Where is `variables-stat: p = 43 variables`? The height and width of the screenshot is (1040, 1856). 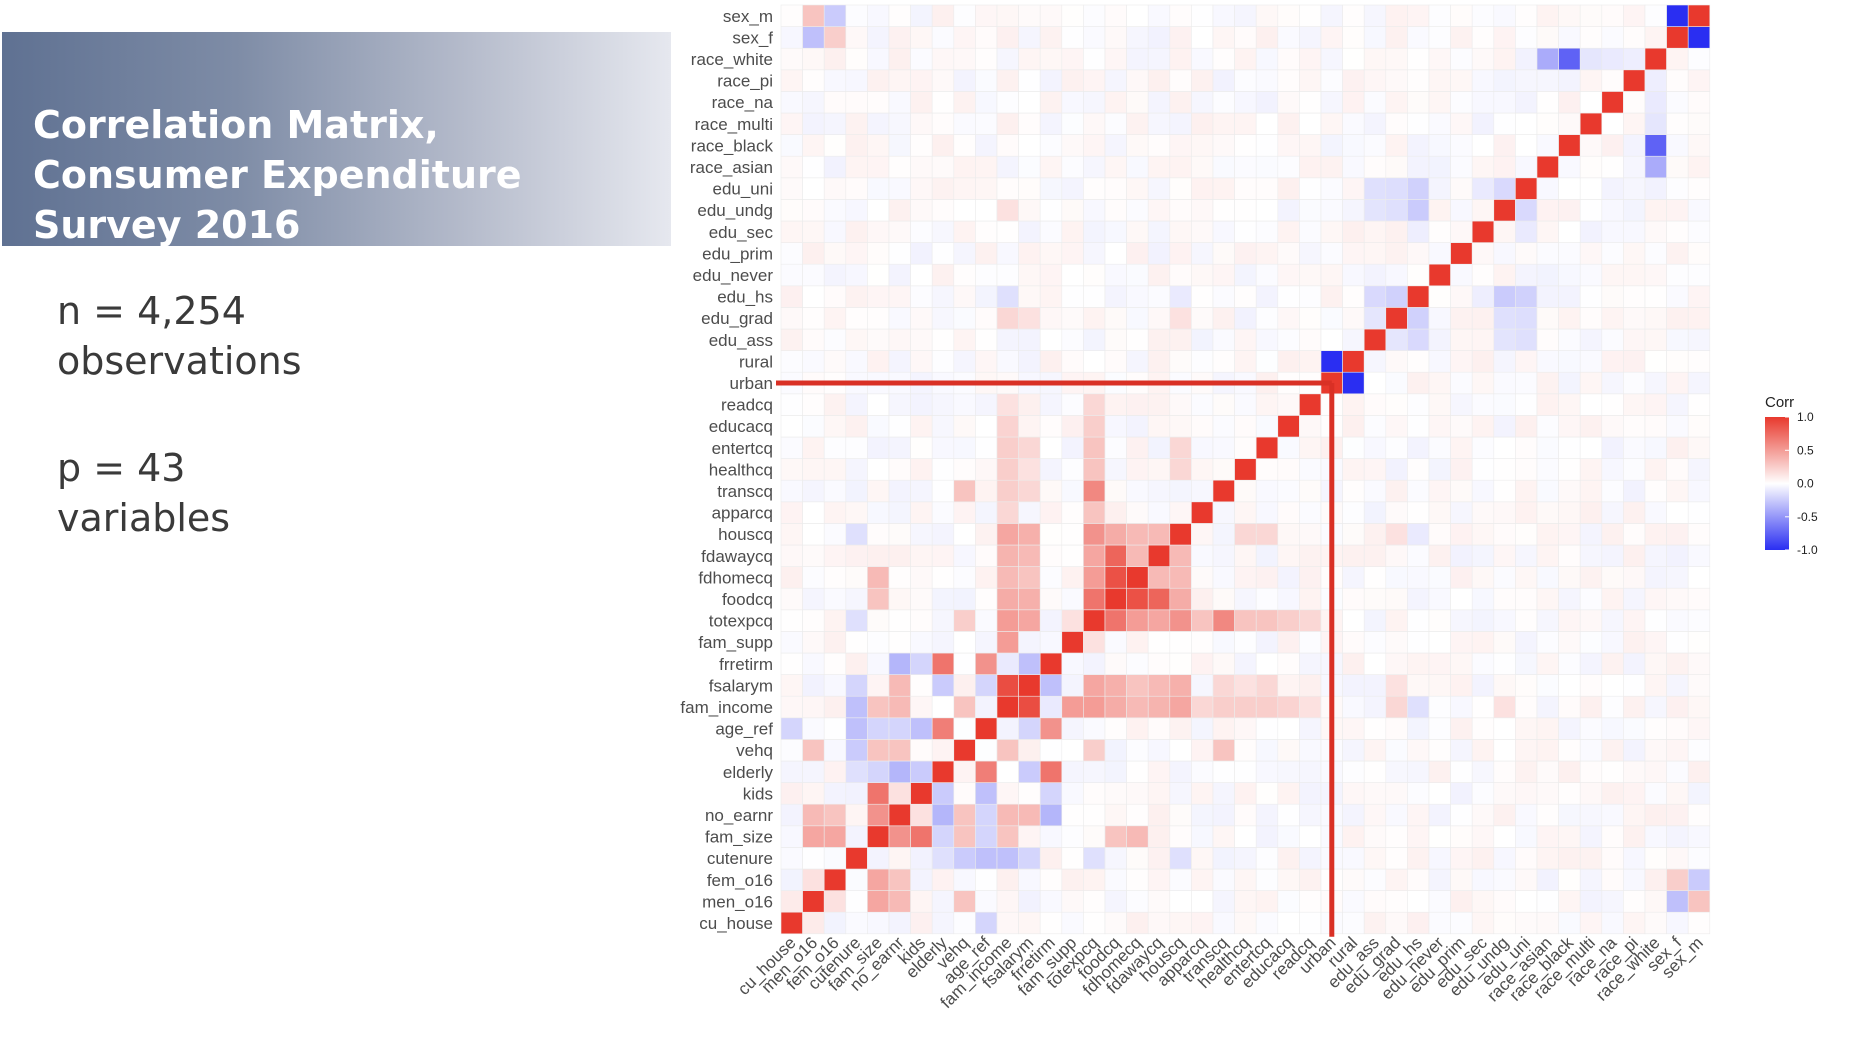
variables-stat: p = 43 variables is located at coordinates (143, 493).